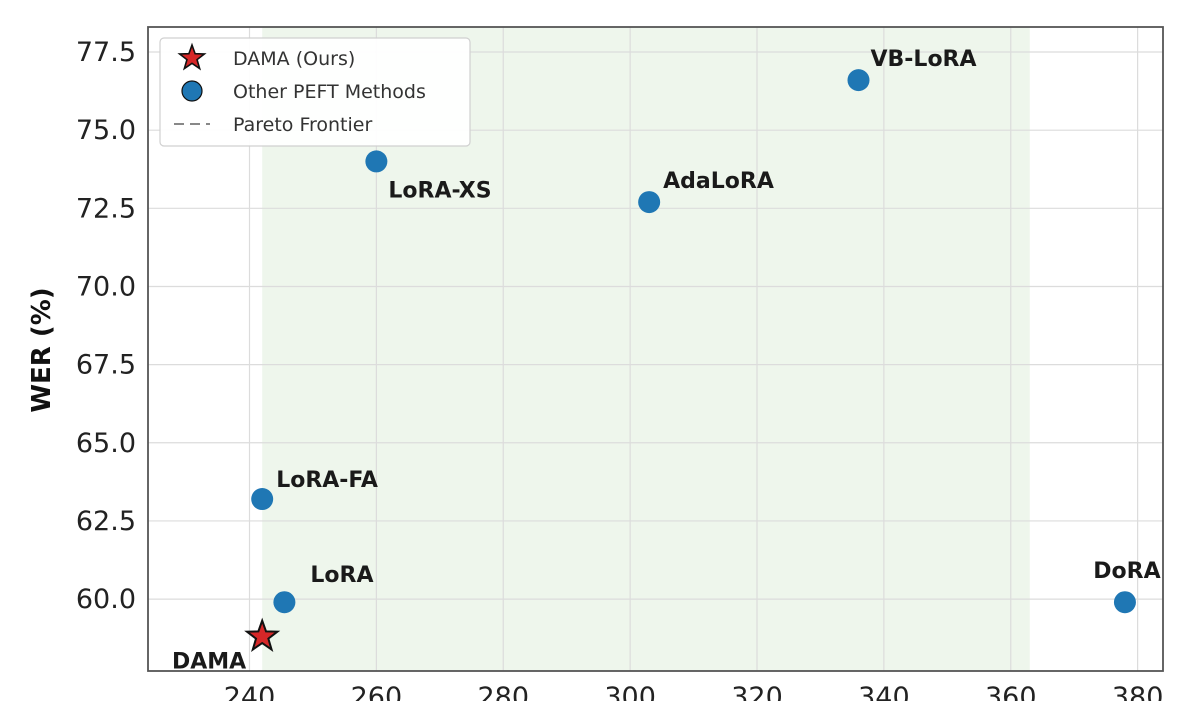 This screenshot has height=701, width=1200. What do you see at coordinates (1126, 571) in the screenshot?
I see `point-label: DoRA` at bounding box center [1126, 571].